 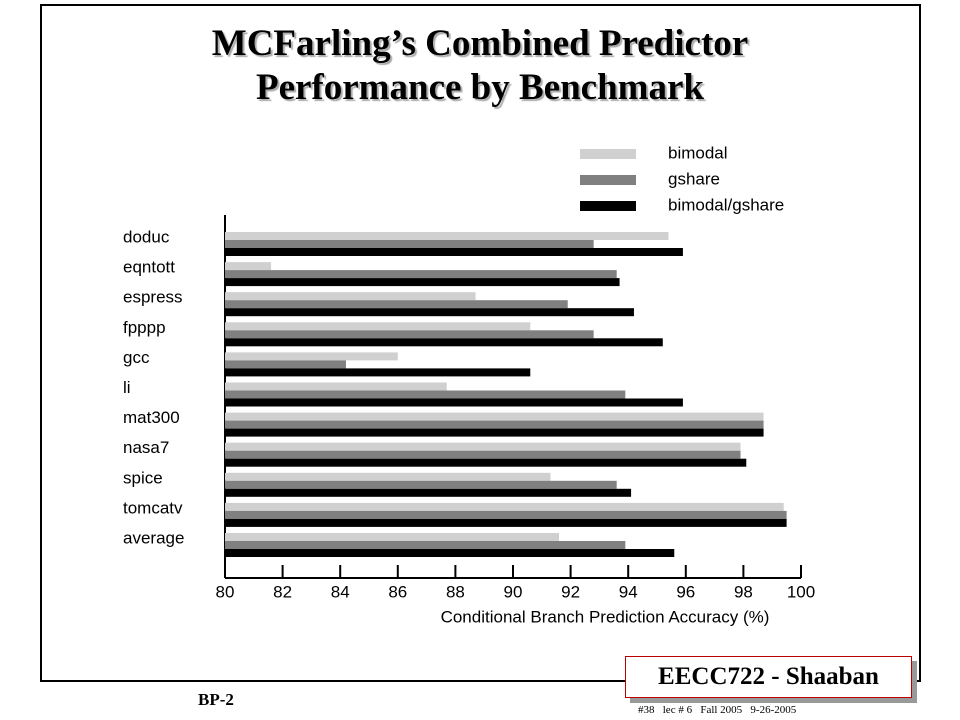 I want to click on y-tick-label: spice, so click(x=143, y=477).